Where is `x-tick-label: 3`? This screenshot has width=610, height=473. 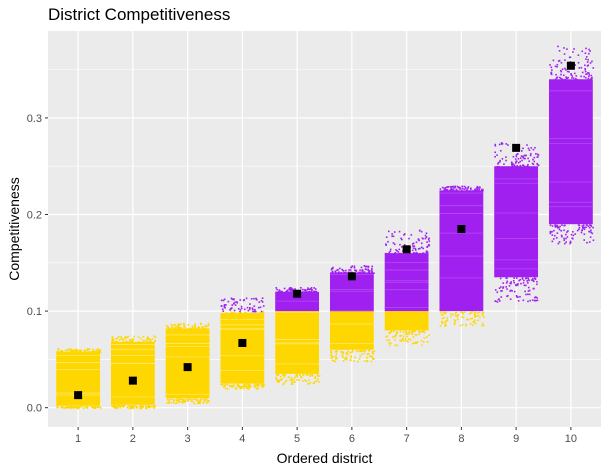
x-tick-label: 3 is located at coordinates (188, 439).